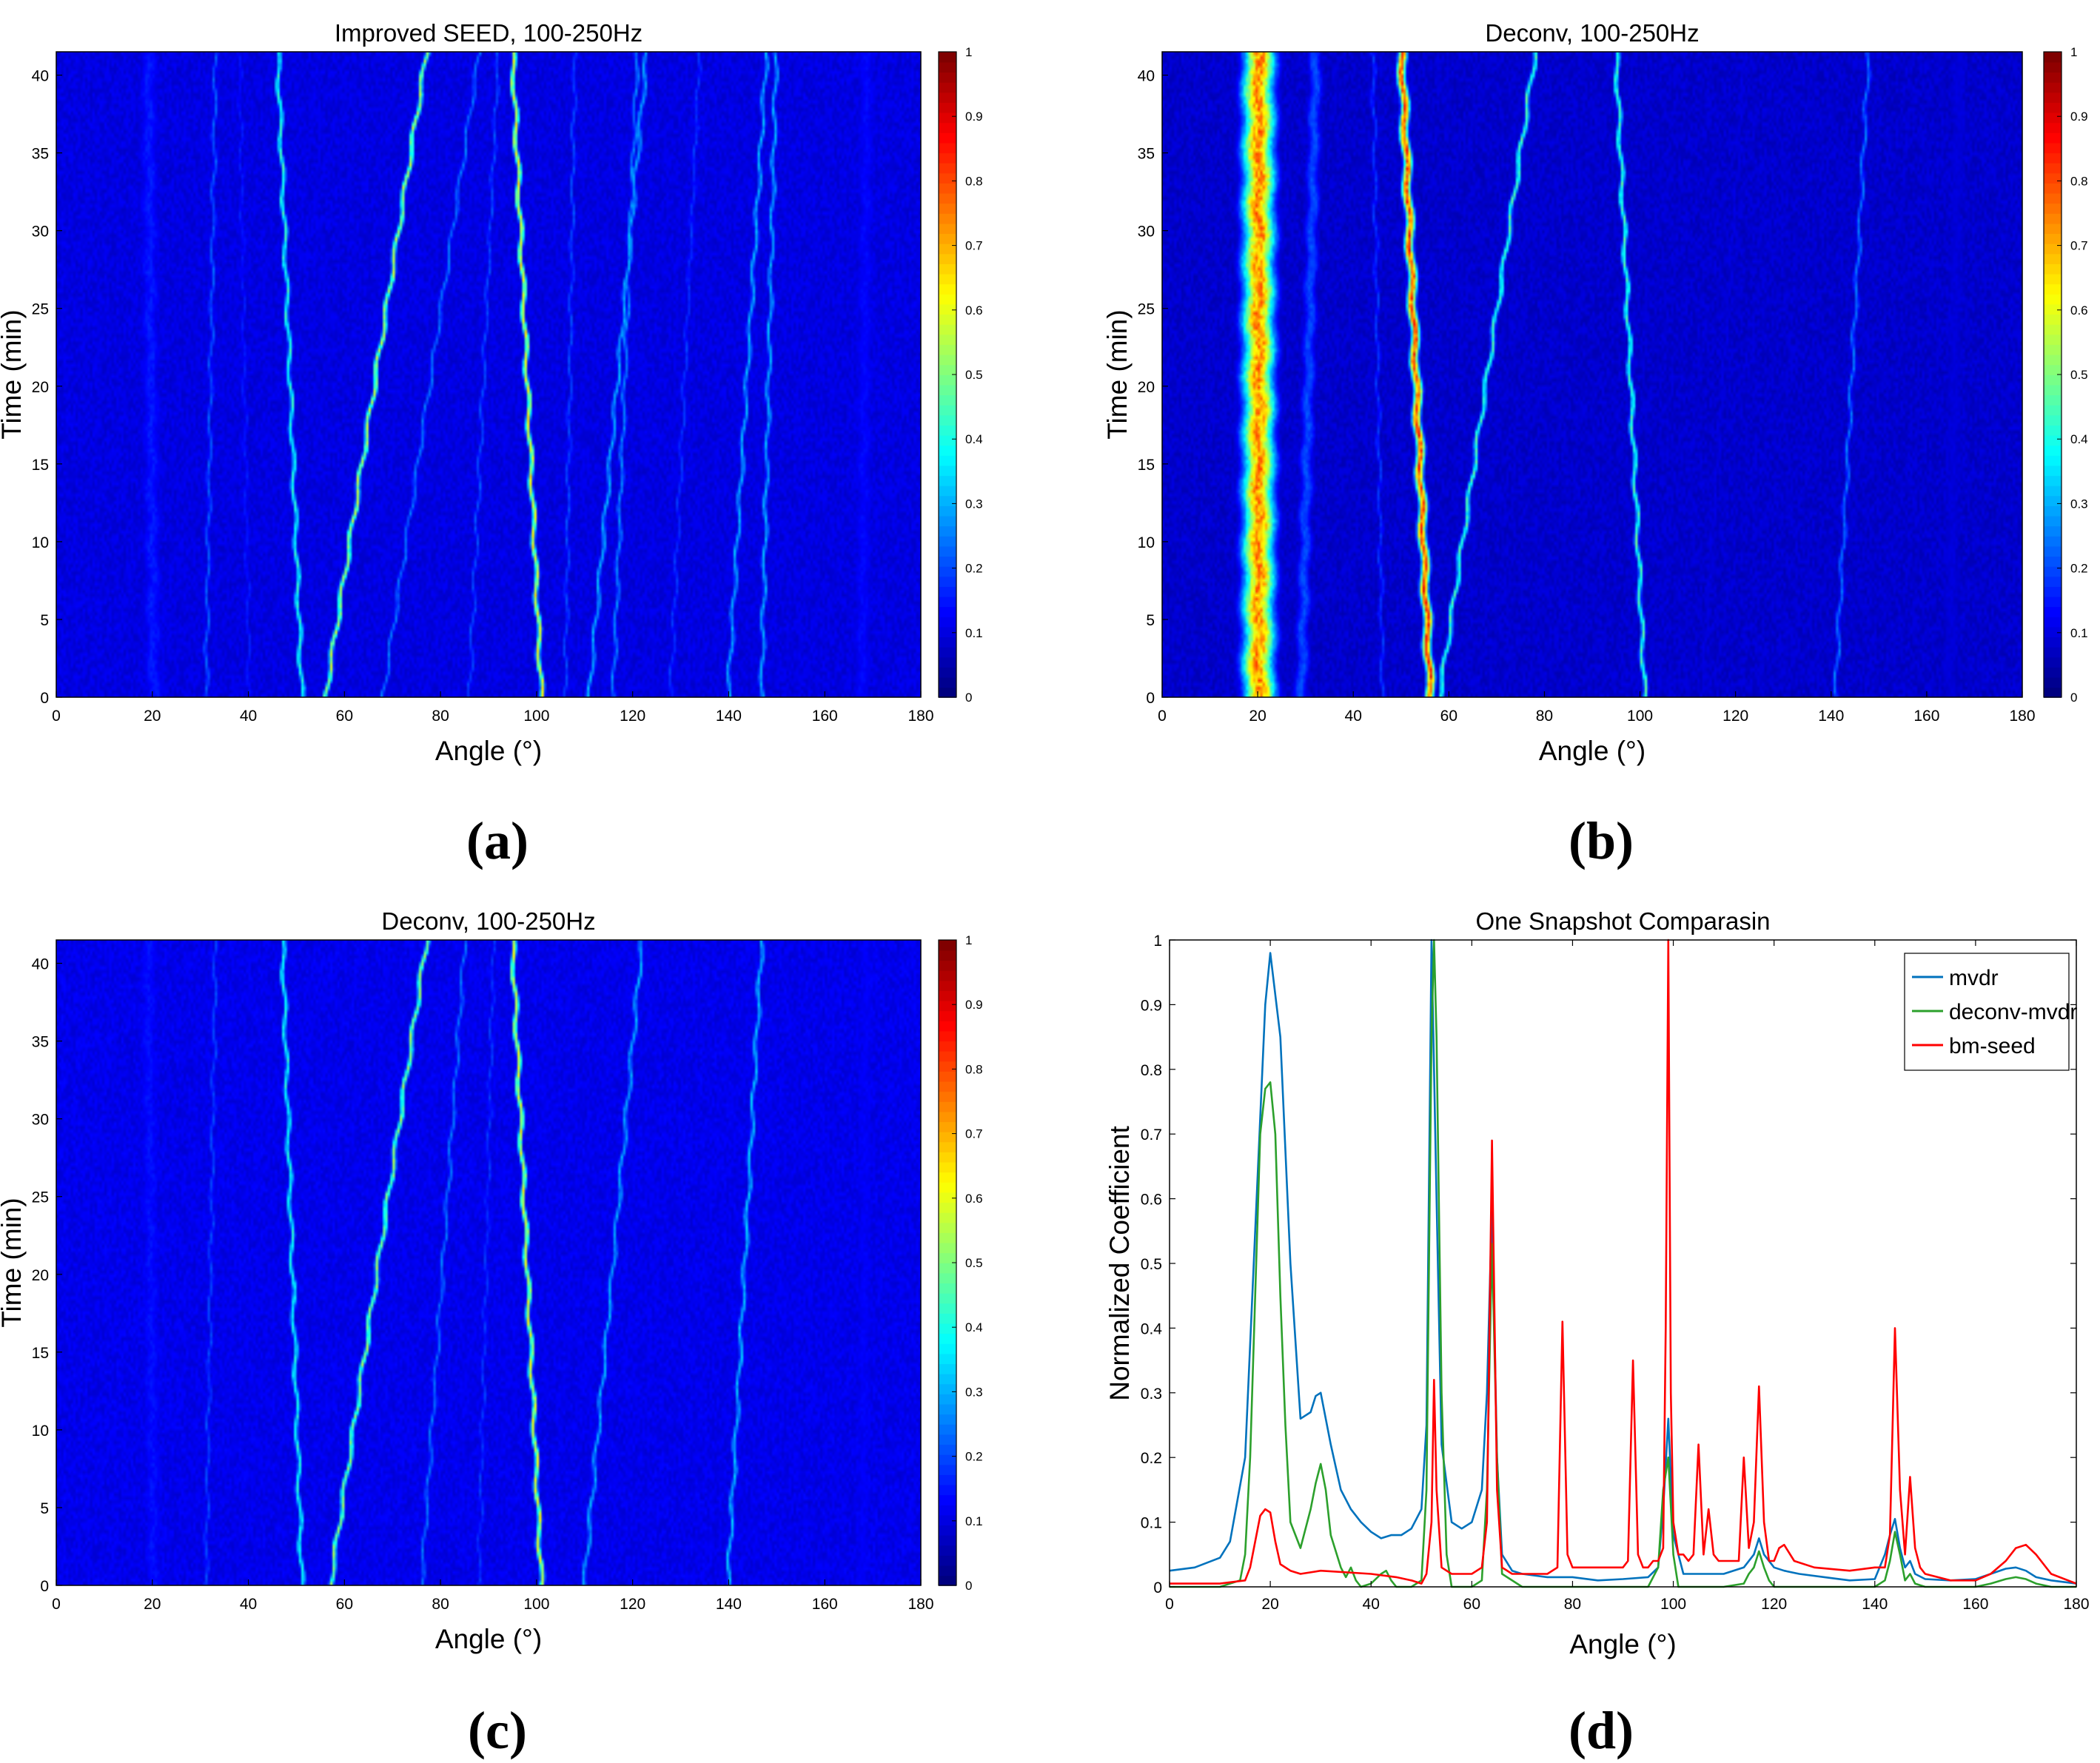 Image resolution: width=2100 pixels, height=1763 pixels. What do you see at coordinates (1151, 1070) in the screenshot?
I see `y-tick-label-8: 0.8` at bounding box center [1151, 1070].